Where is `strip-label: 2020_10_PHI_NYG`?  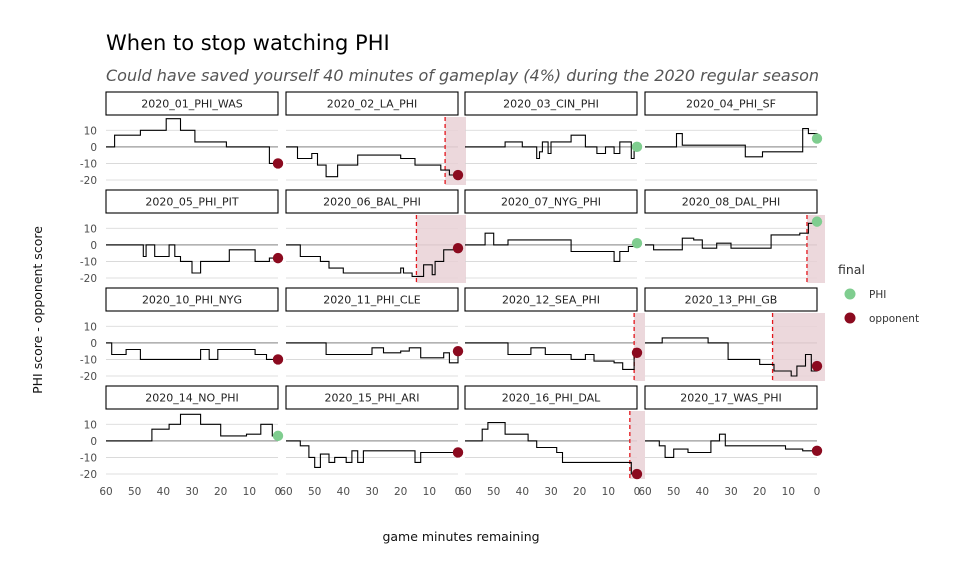
strip-label: 2020_10_PHI_NYG is located at coordinates (192, 300).